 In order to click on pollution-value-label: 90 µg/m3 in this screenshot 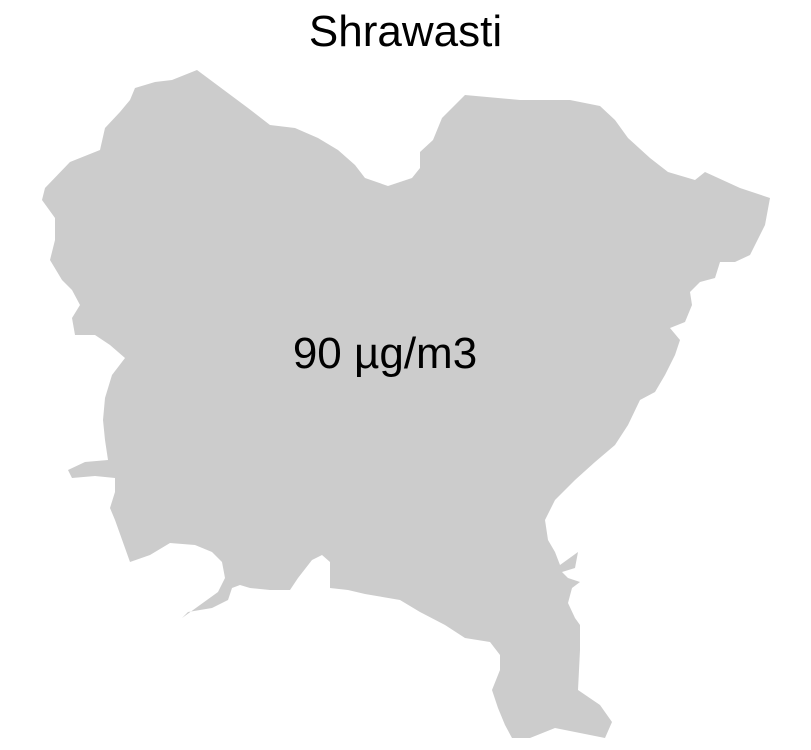, I will do `click(385, 353)`.